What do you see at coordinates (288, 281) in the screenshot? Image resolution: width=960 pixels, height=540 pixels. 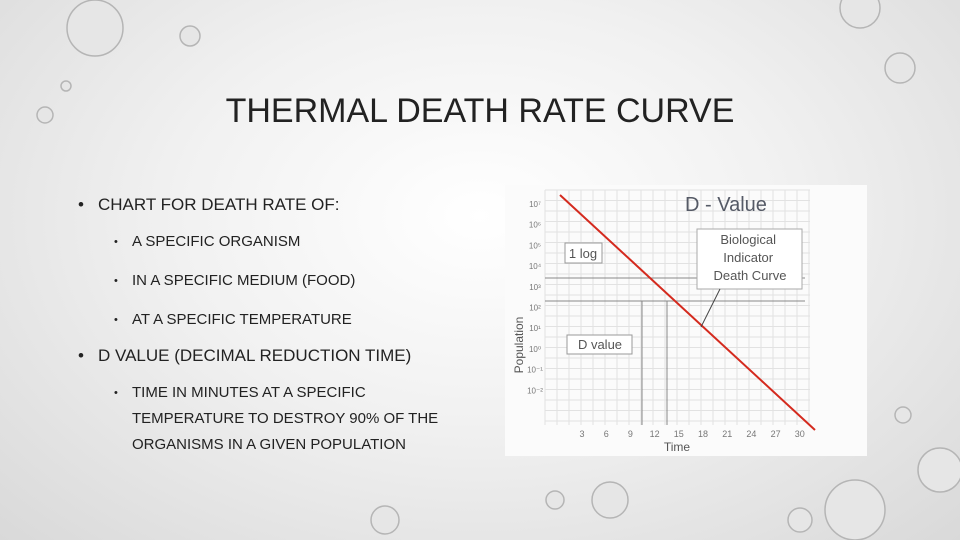 I see `sub-bullet: IN A SPECIFIC MEDIUM (FOOD)` at bounding box center [288, 281].